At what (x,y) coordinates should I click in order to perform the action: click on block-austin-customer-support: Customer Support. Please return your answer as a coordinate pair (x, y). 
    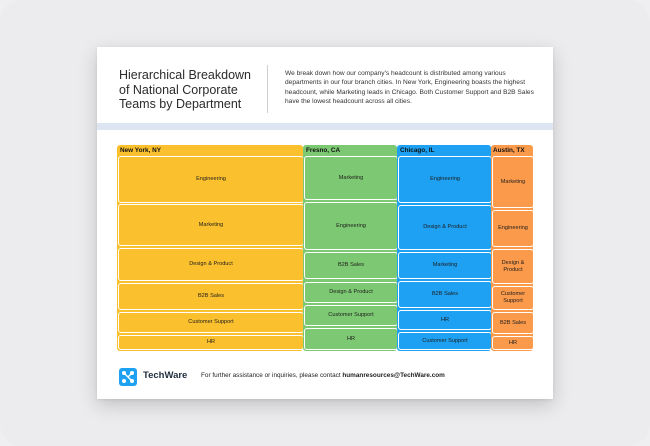
    Looking at the image, I should click on (513, 298).